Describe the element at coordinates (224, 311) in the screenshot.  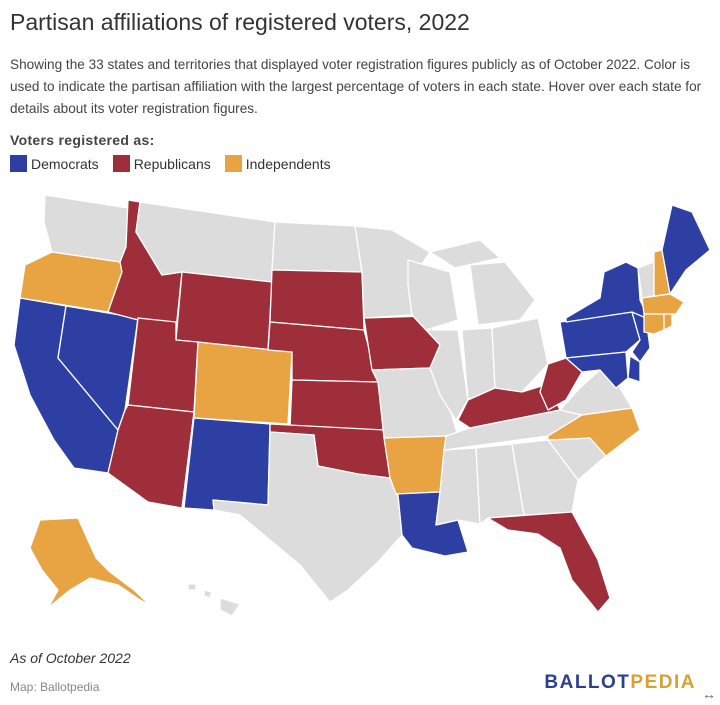
I see `state-WY` at that location.